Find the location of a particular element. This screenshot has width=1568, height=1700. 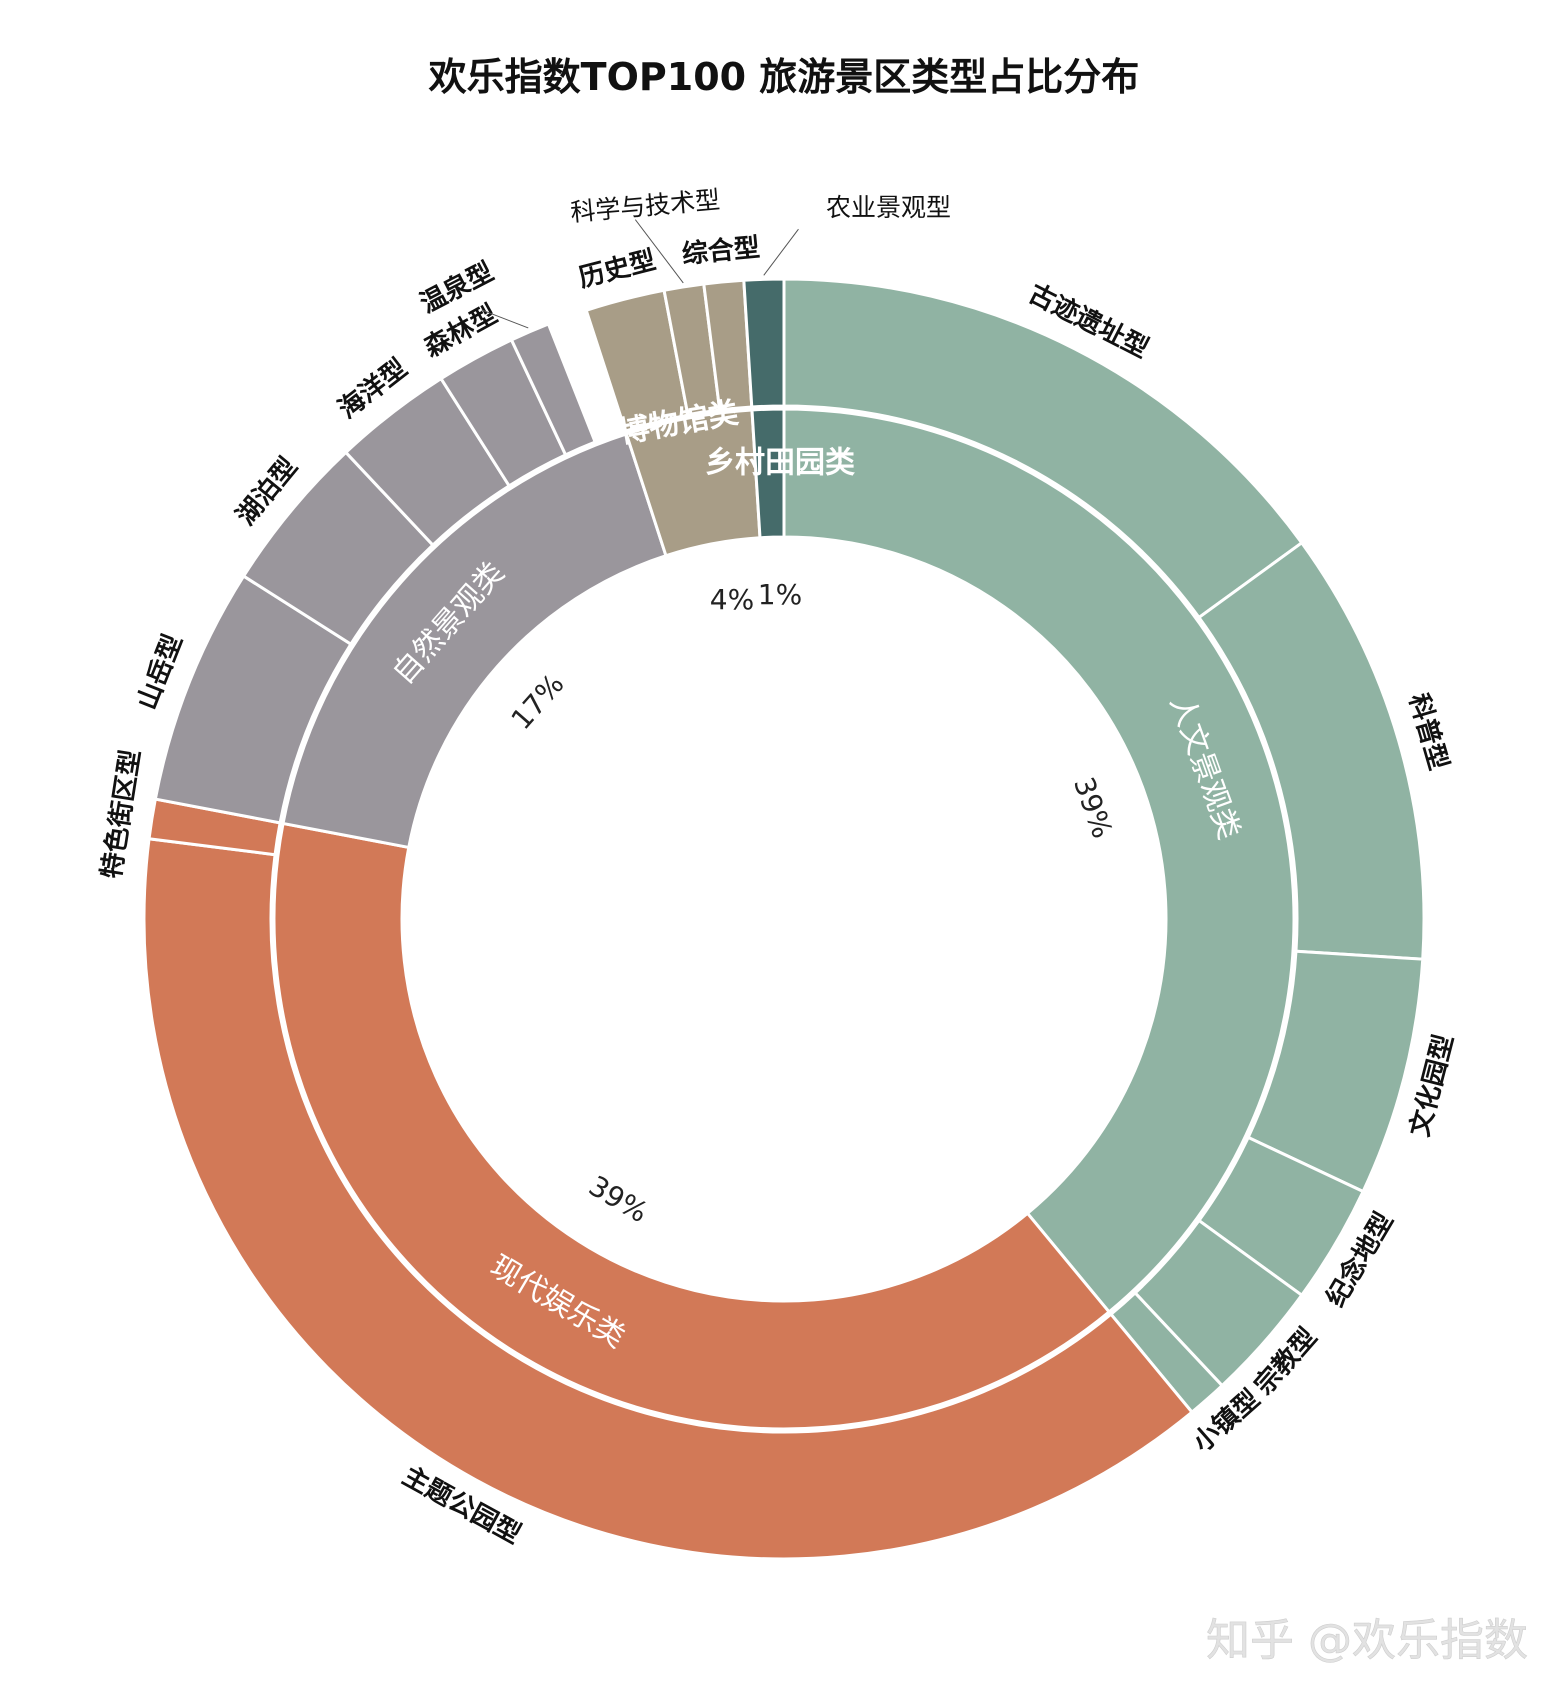

percent-label-4: 1% is located at coordinates (780, 594).